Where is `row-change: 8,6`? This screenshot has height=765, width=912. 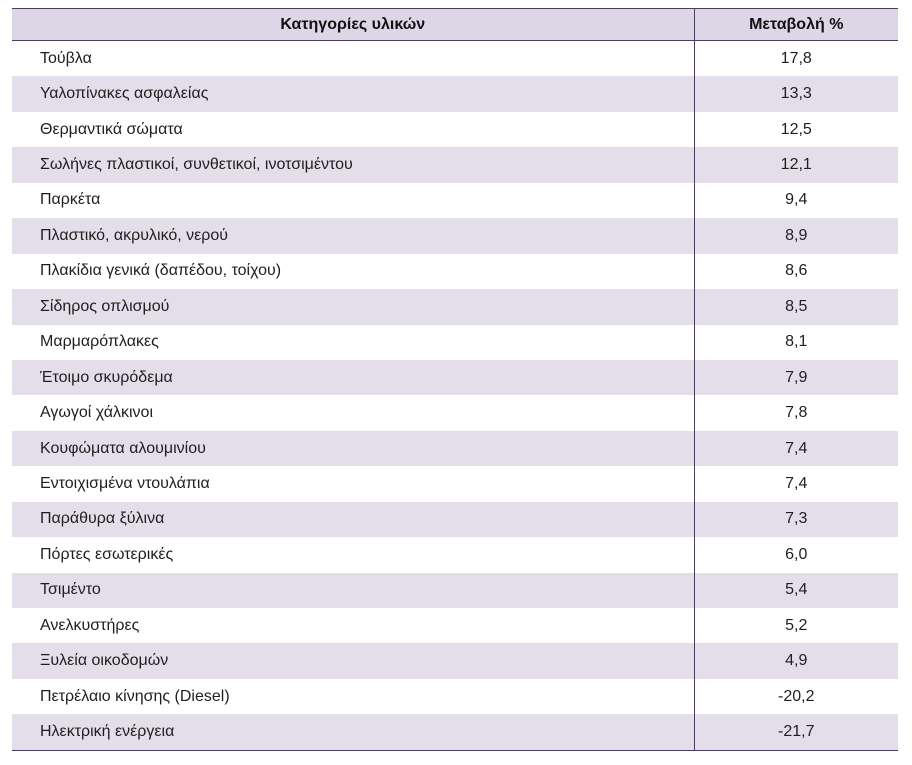
row-change: 8,6 is located at coordinates (796, 271).